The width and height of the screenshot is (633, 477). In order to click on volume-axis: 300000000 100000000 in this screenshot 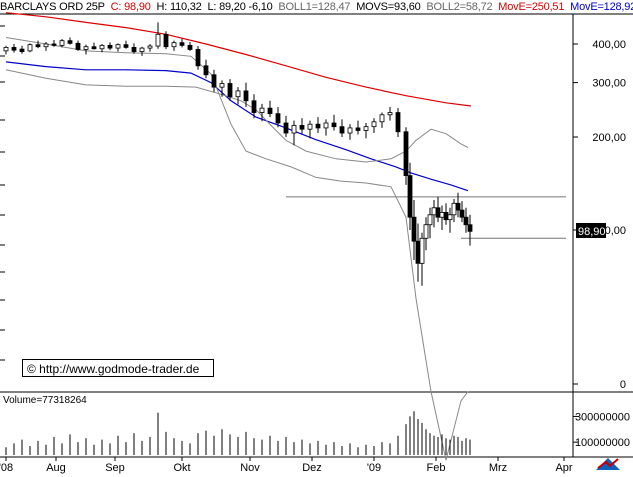, I will do `click(601, 430)`.